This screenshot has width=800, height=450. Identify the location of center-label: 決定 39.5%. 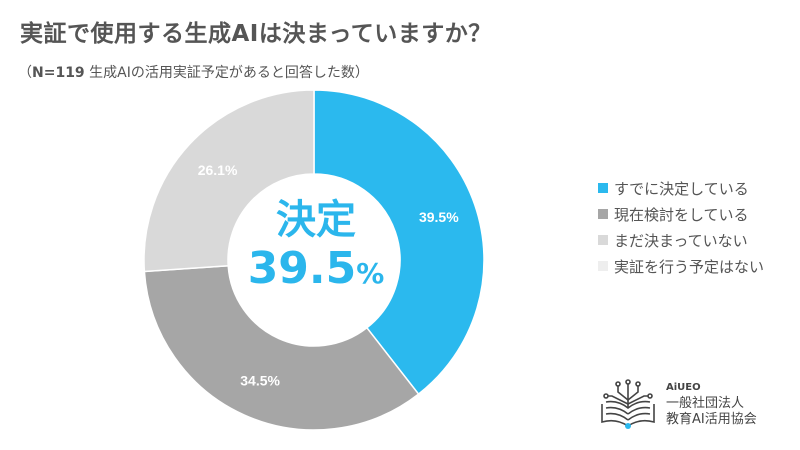
(316, 247).